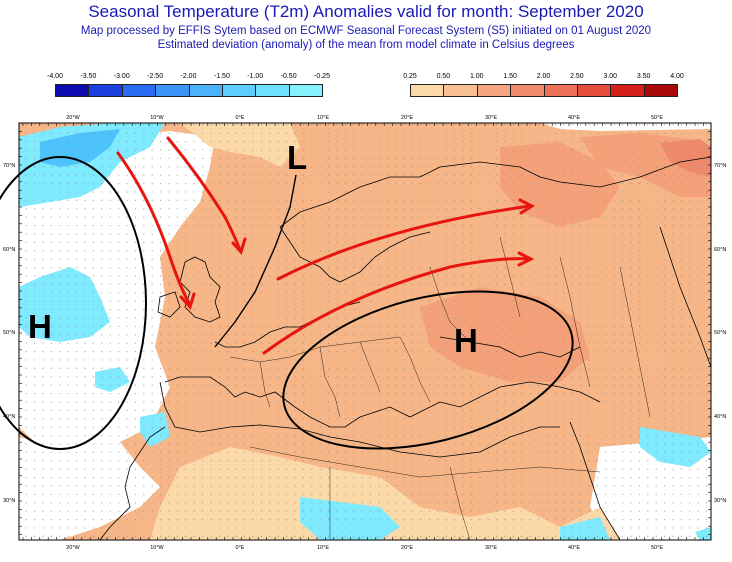  I want to click on flow-arrow-north-sea-head, so click(239, 246).